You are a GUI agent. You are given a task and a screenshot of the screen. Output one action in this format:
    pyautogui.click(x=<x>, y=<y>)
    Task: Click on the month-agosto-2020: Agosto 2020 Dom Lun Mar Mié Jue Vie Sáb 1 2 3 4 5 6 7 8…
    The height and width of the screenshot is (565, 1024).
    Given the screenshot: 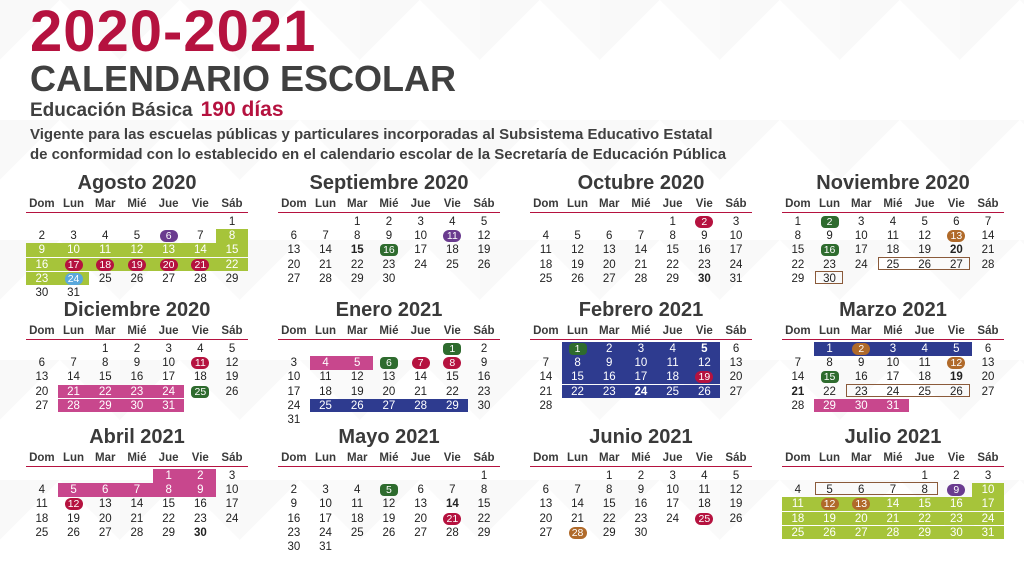 What is the action you would take?
    pyautogui.click(x=137, y=240)
    